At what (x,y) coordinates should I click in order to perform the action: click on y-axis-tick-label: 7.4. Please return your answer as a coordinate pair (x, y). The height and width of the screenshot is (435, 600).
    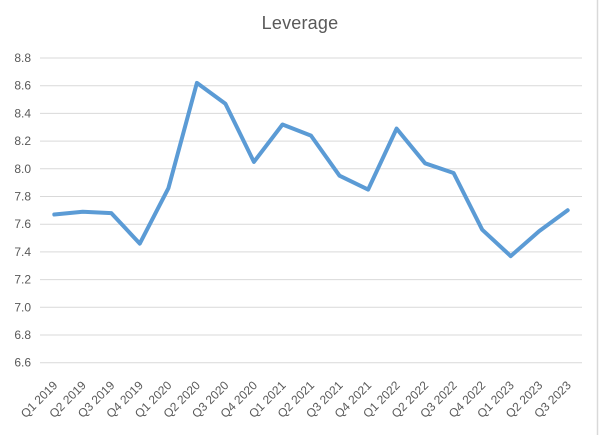
    Looking at the image, I should click on (22, 252).